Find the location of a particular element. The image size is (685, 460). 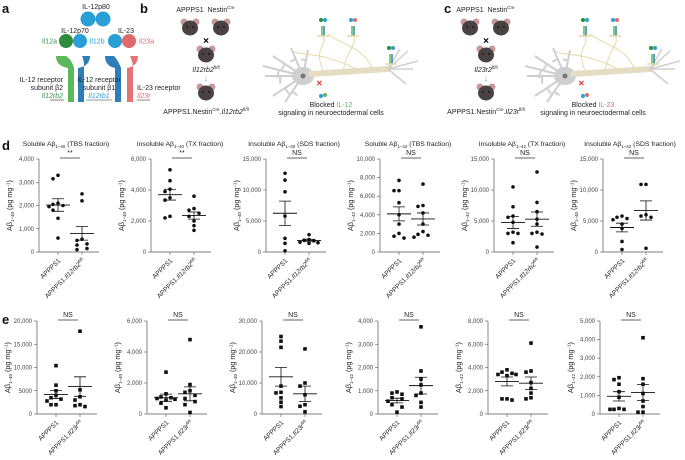

receptor-label: subunit β1 is located at coordinates (99, 88).